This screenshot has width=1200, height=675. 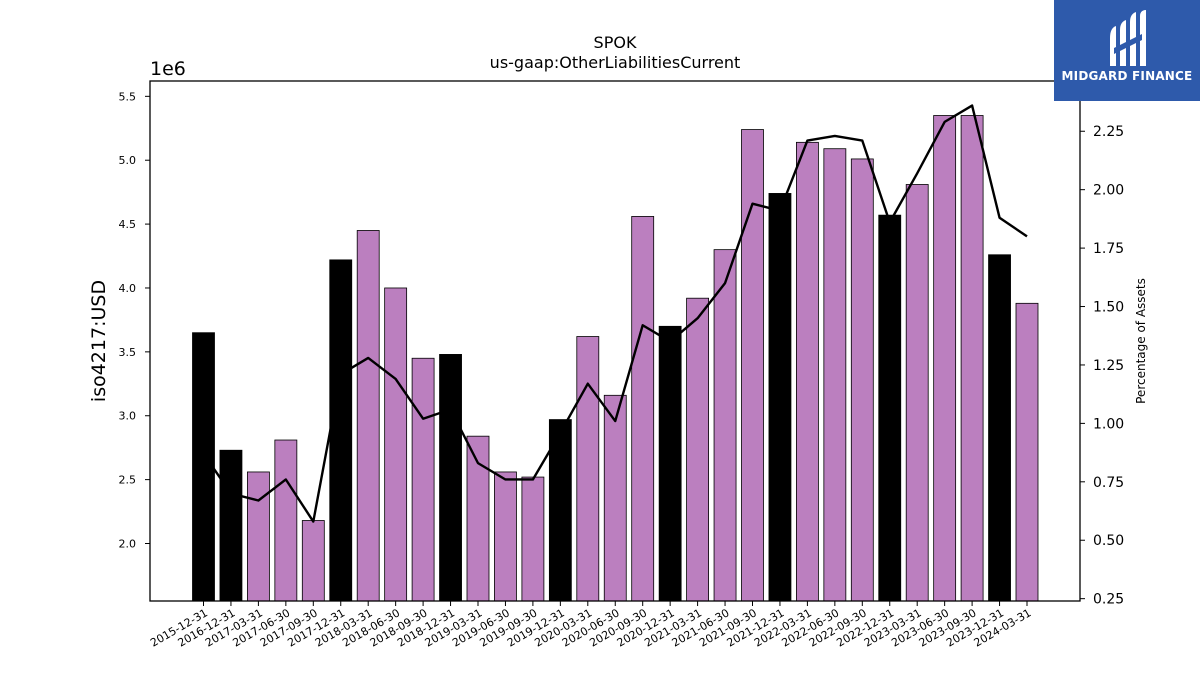 I want to click on y-tick-label: 2.0, so click(x=128, y=544).